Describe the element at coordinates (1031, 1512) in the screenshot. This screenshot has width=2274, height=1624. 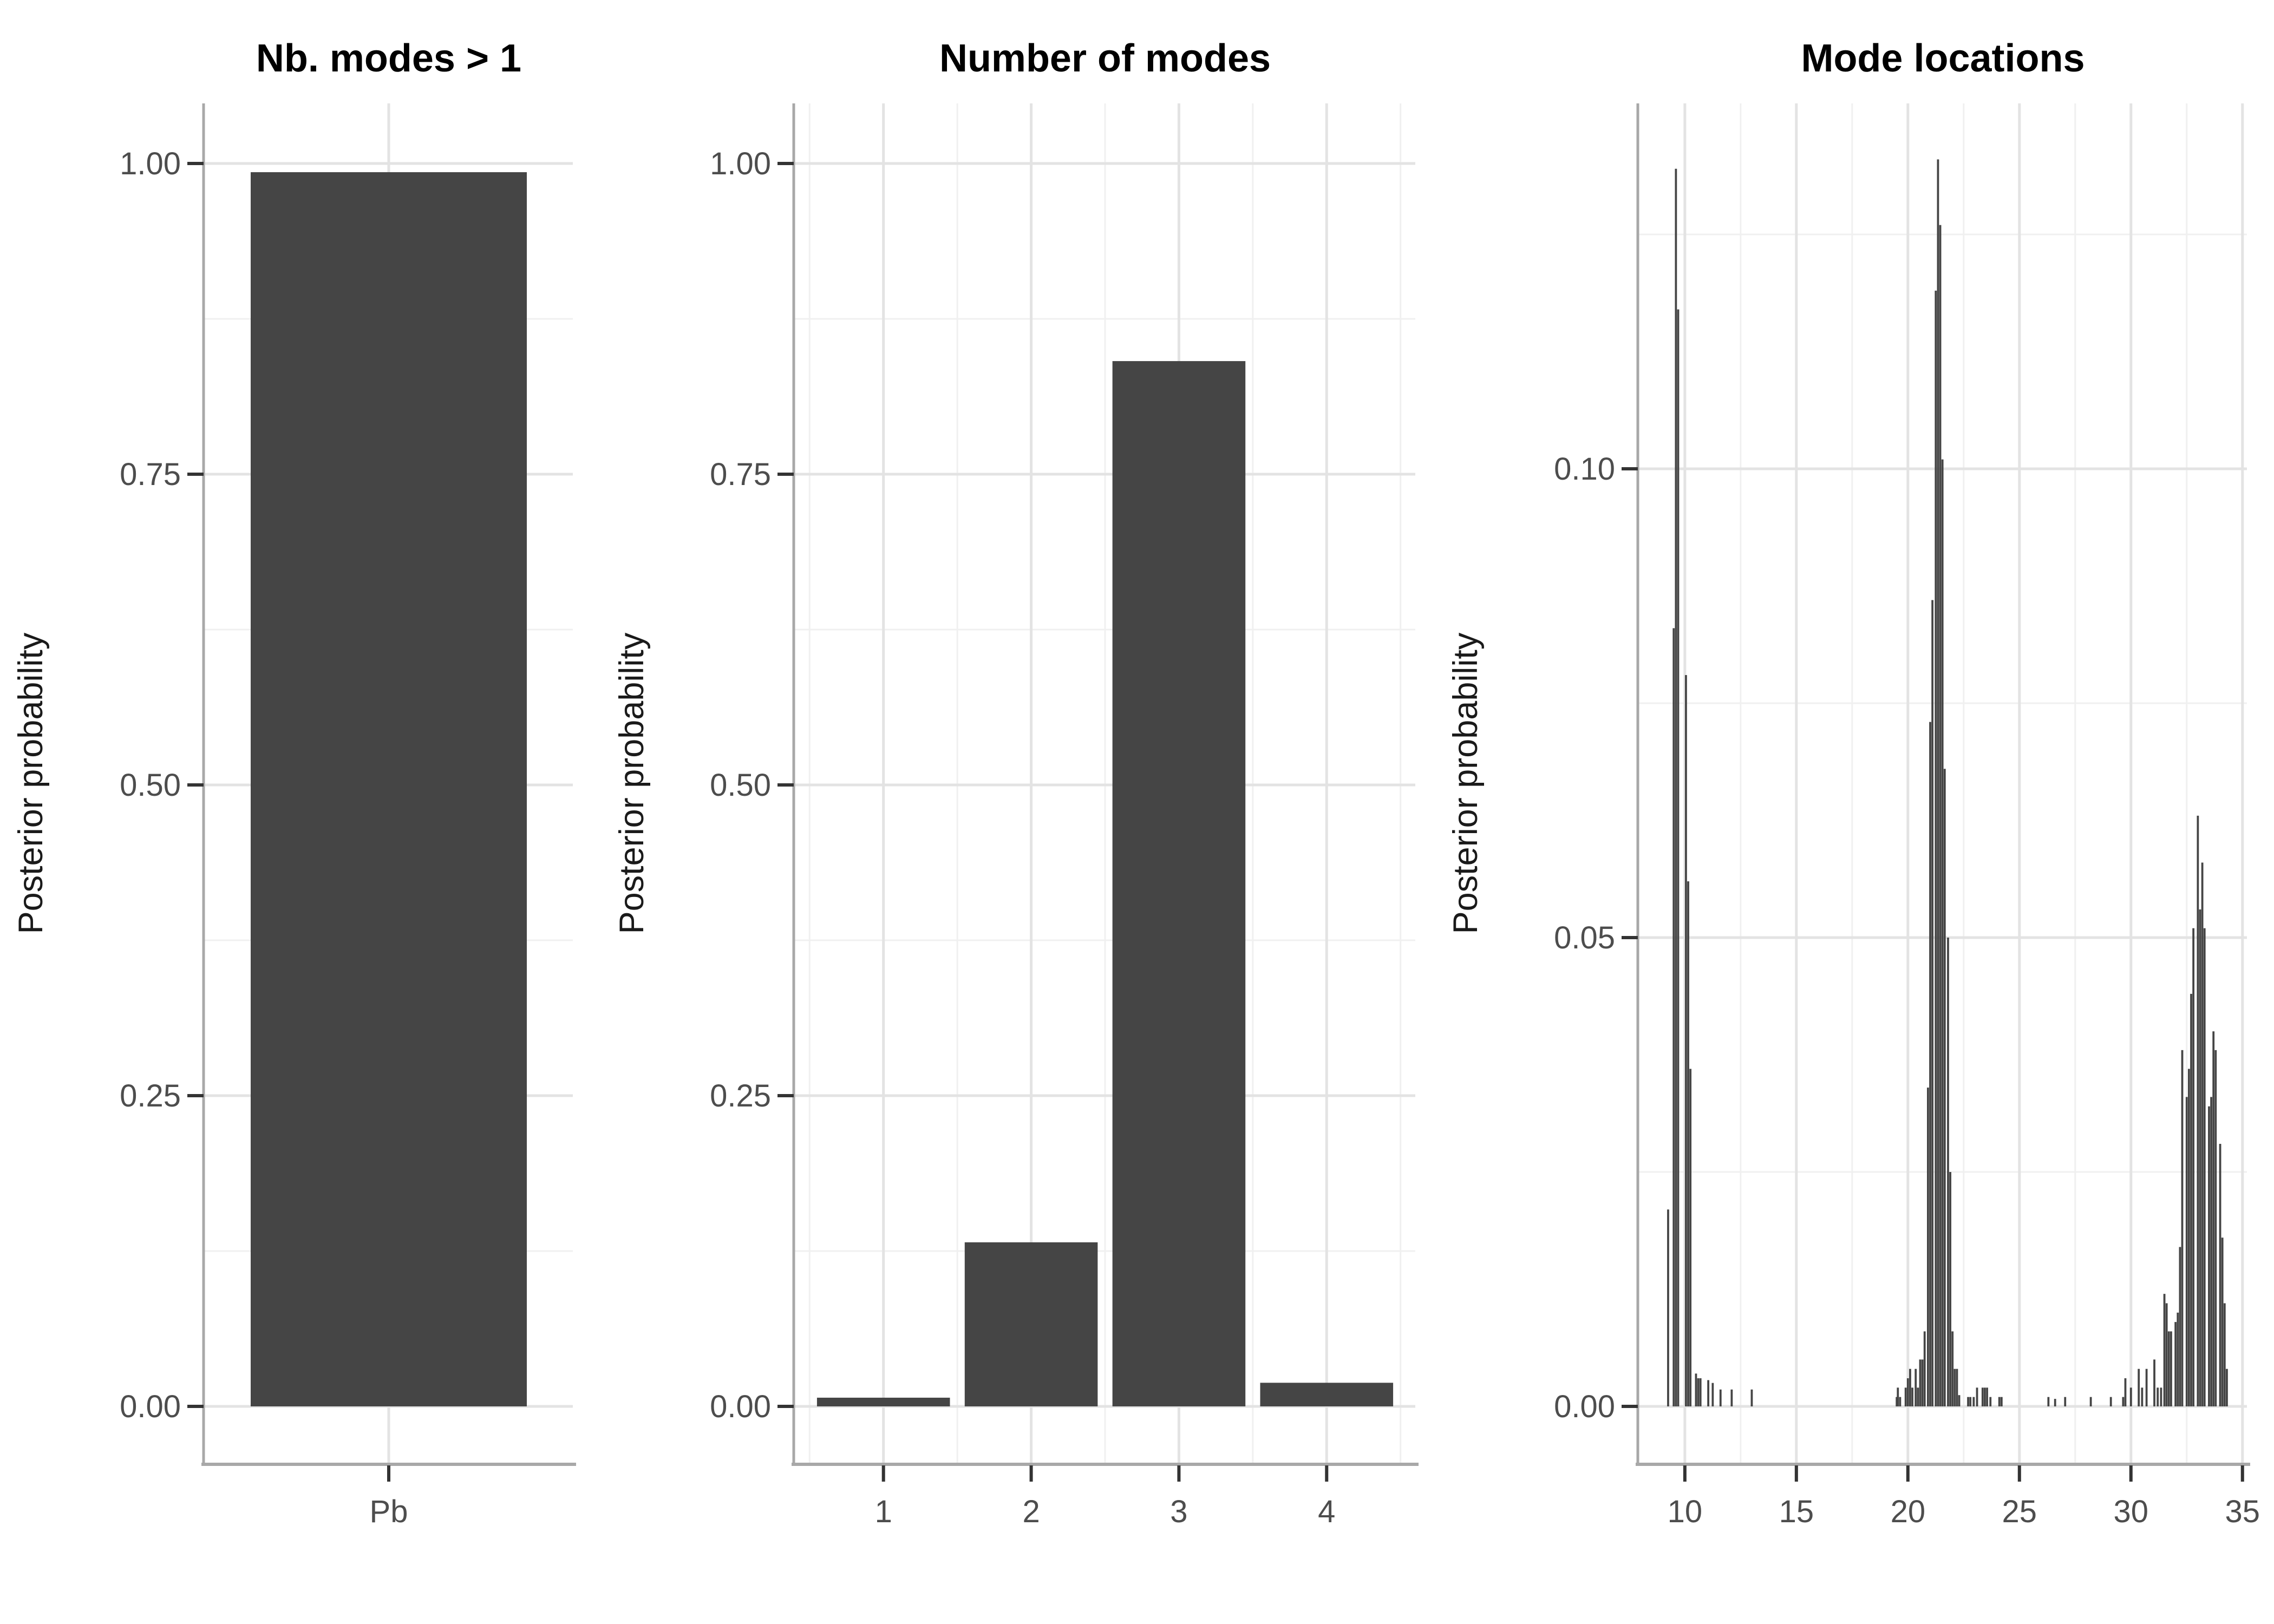
I see `x-tick-label: 2` at that location.